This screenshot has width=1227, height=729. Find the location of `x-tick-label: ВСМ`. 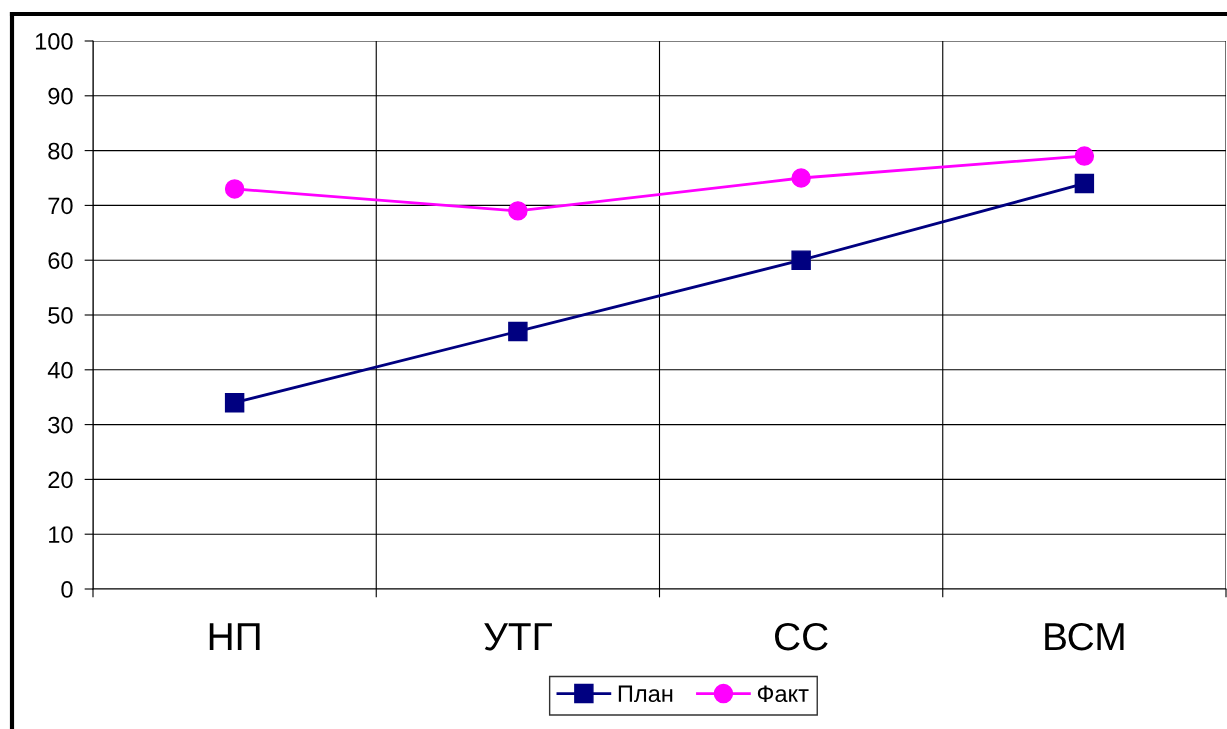

x-tick-label: ВСМ is located at coordinates (1084, 636).